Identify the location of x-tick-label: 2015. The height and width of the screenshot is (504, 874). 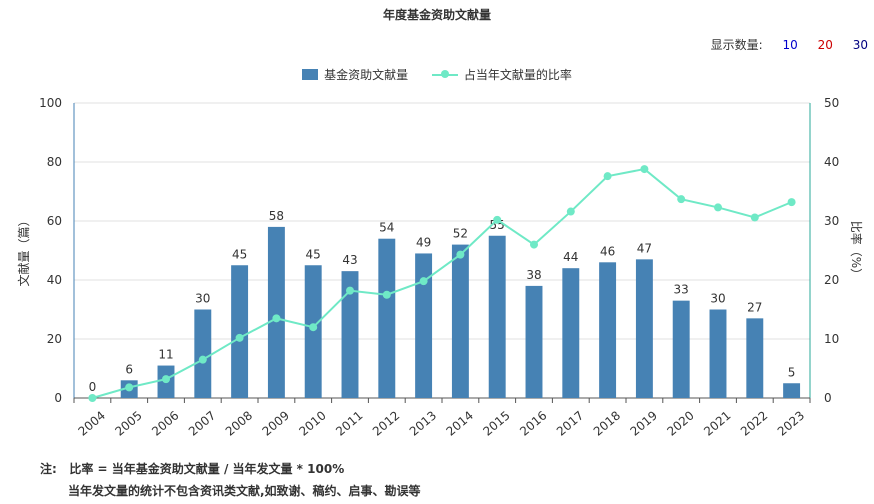
(496, 423).